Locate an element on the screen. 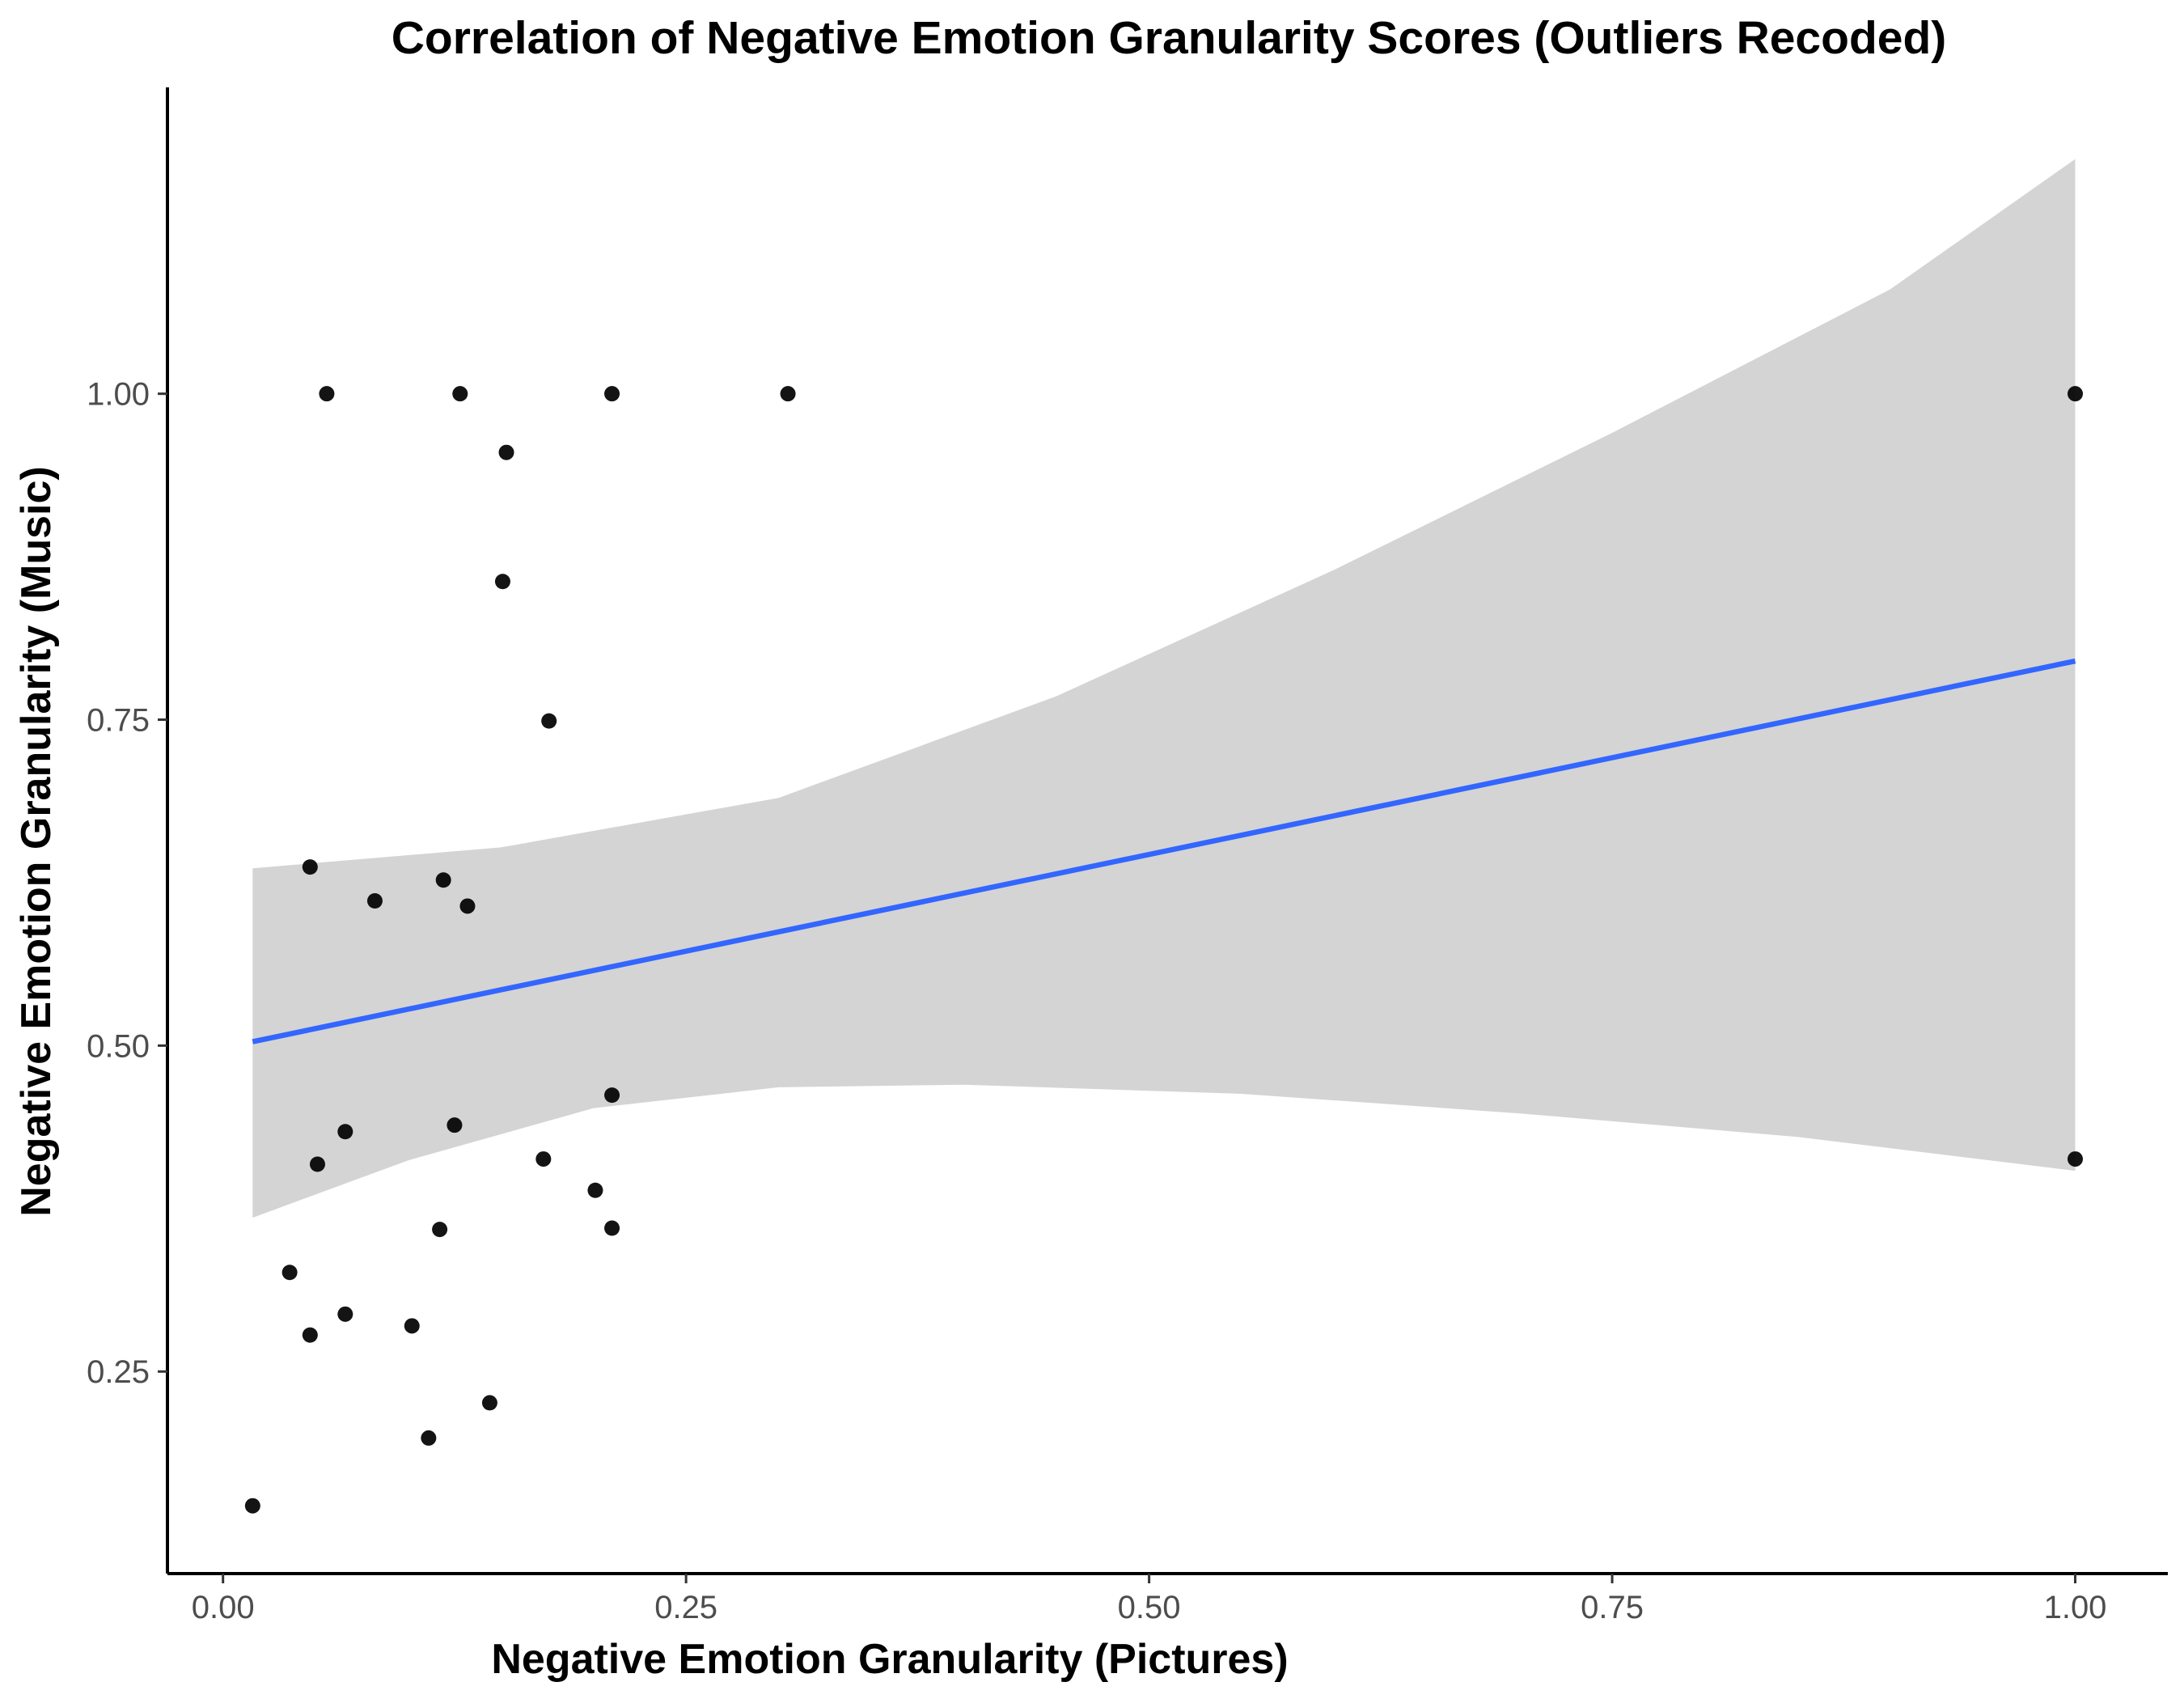 This screenshot has height=1699, width=2184. x-tick-label: 0.75 is located at coordinates (1612, 1607).